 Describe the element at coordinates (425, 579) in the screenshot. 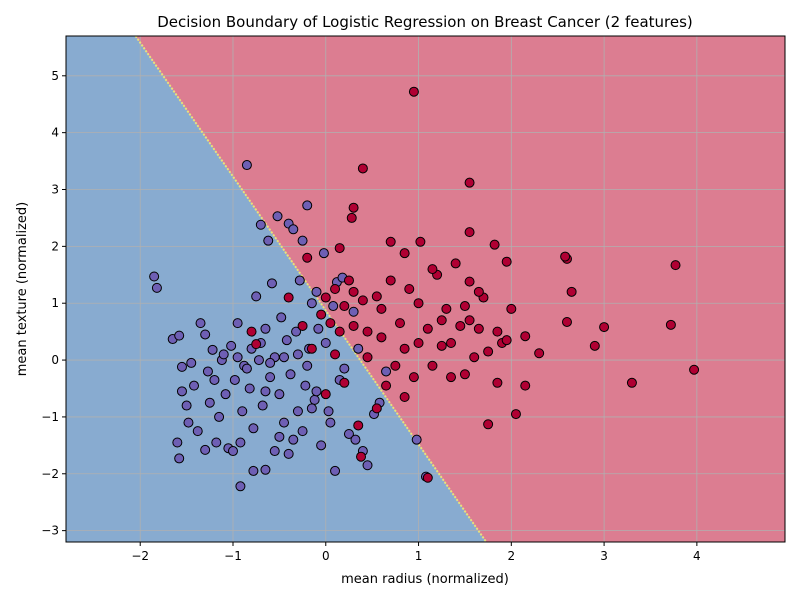

I see `x-axis-label: mean radius (normalized)` at that location.